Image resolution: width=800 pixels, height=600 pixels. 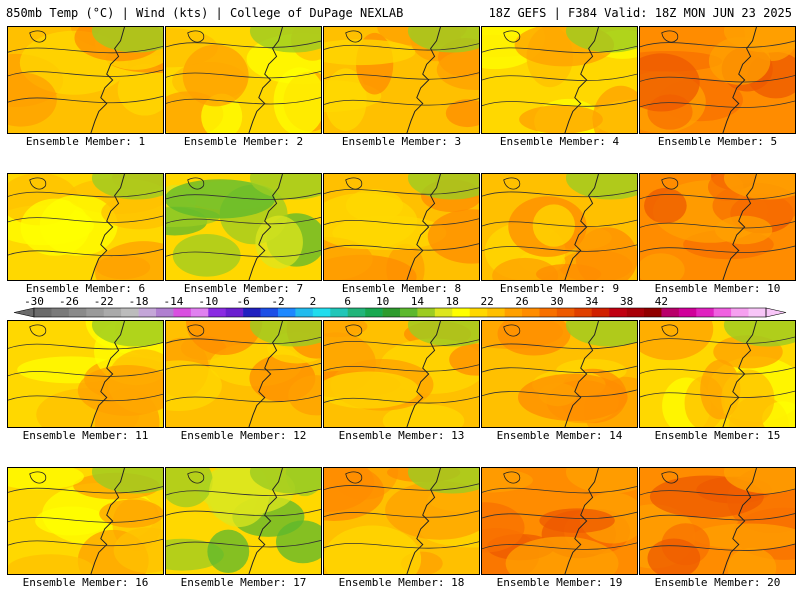 What do you see at coordinates (626, 302) in the screenshot?
I see `colorbar-tick-label: 38` at bounding box center [626, 302].